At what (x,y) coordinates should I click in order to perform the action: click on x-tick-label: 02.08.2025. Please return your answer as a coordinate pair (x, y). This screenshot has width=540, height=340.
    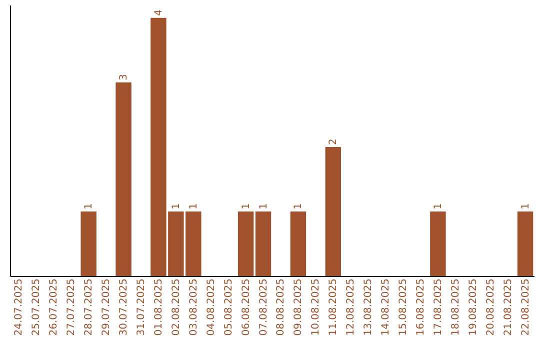
    Looking at the image, I should click on (176, 307).